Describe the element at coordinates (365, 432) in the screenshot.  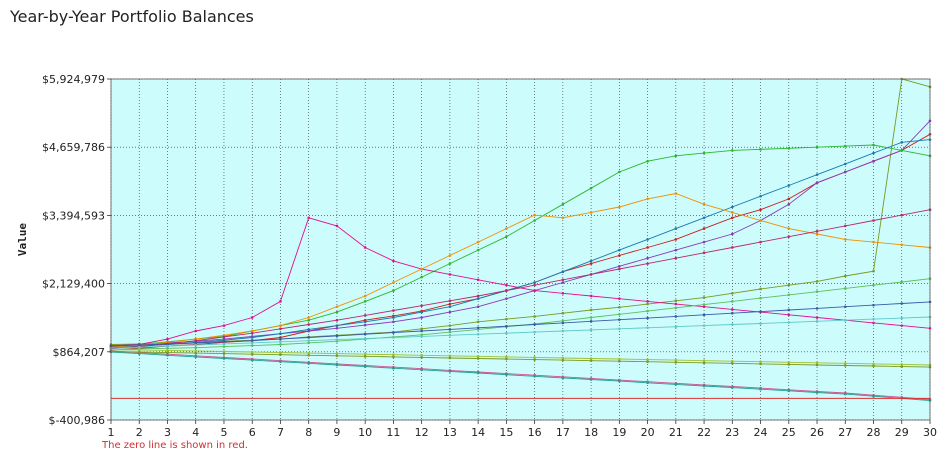
I see `x-tick-label: 10` at that location.